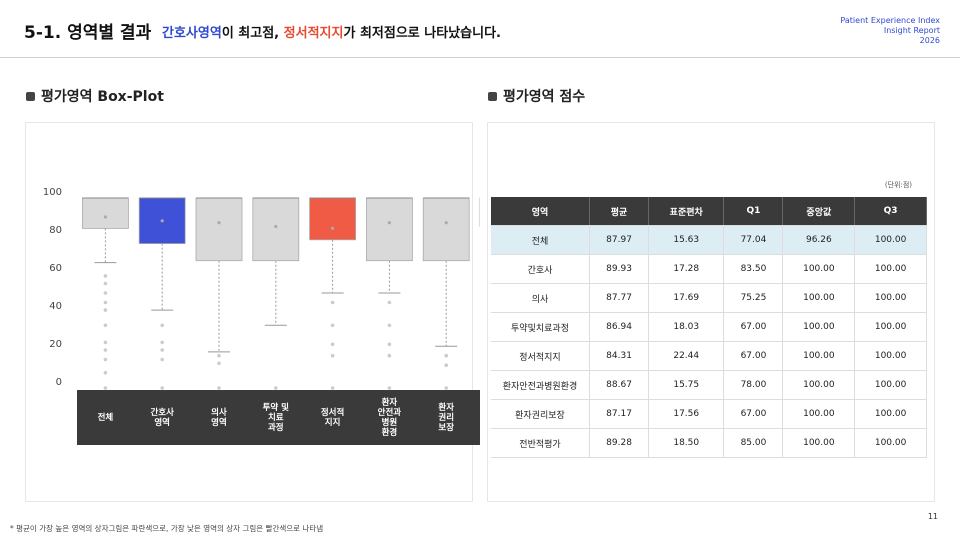  Describe the element at coordinates (55, 344) in the screenshot. I see `y-tick-label: 20` at that location.